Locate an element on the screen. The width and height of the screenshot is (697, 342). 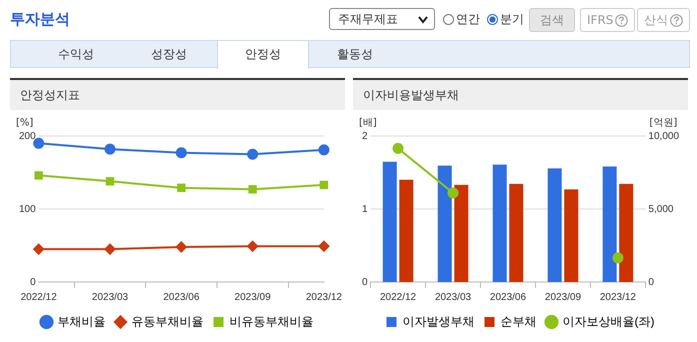
chart-title: 이자비용발생부채 is located at coordinates (520, 95).